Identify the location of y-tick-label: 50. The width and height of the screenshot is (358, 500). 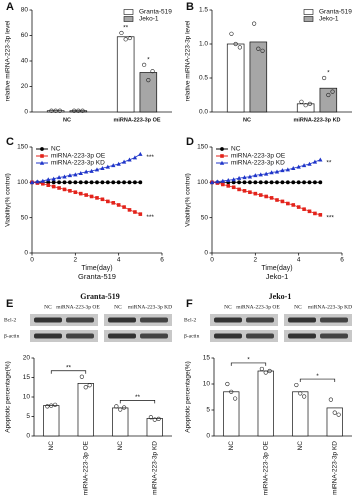
(25, 217).